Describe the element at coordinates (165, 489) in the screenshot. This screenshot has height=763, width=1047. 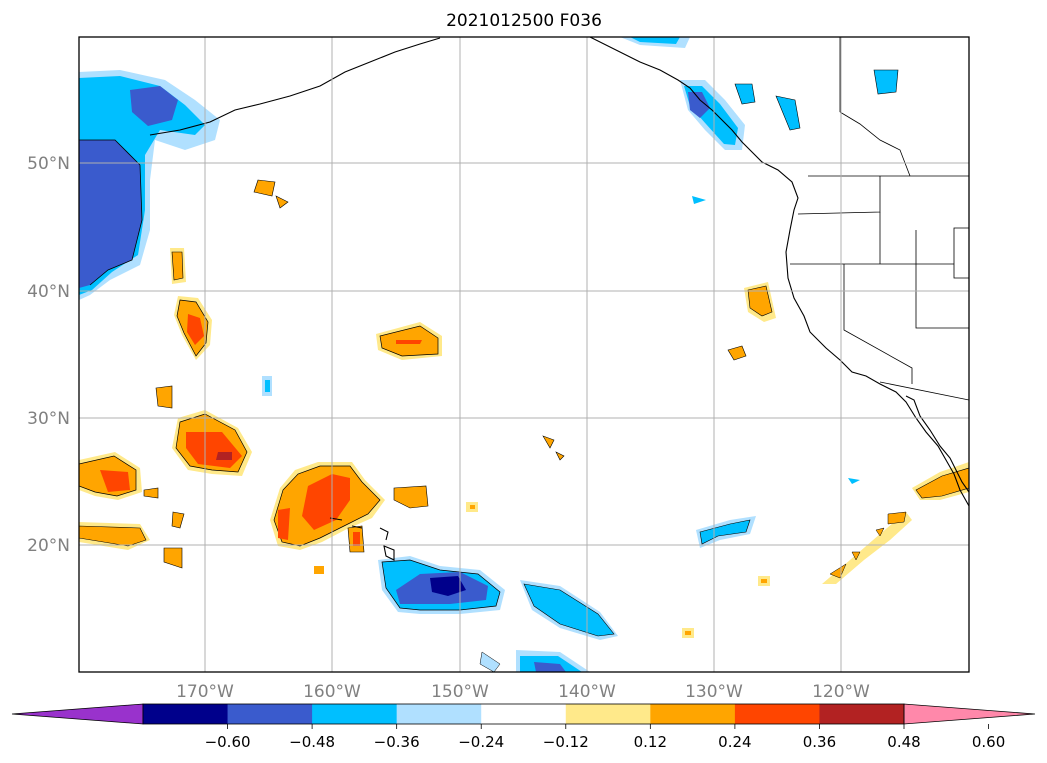
I see `anomaly-region-west-of-hawaii` at that location.